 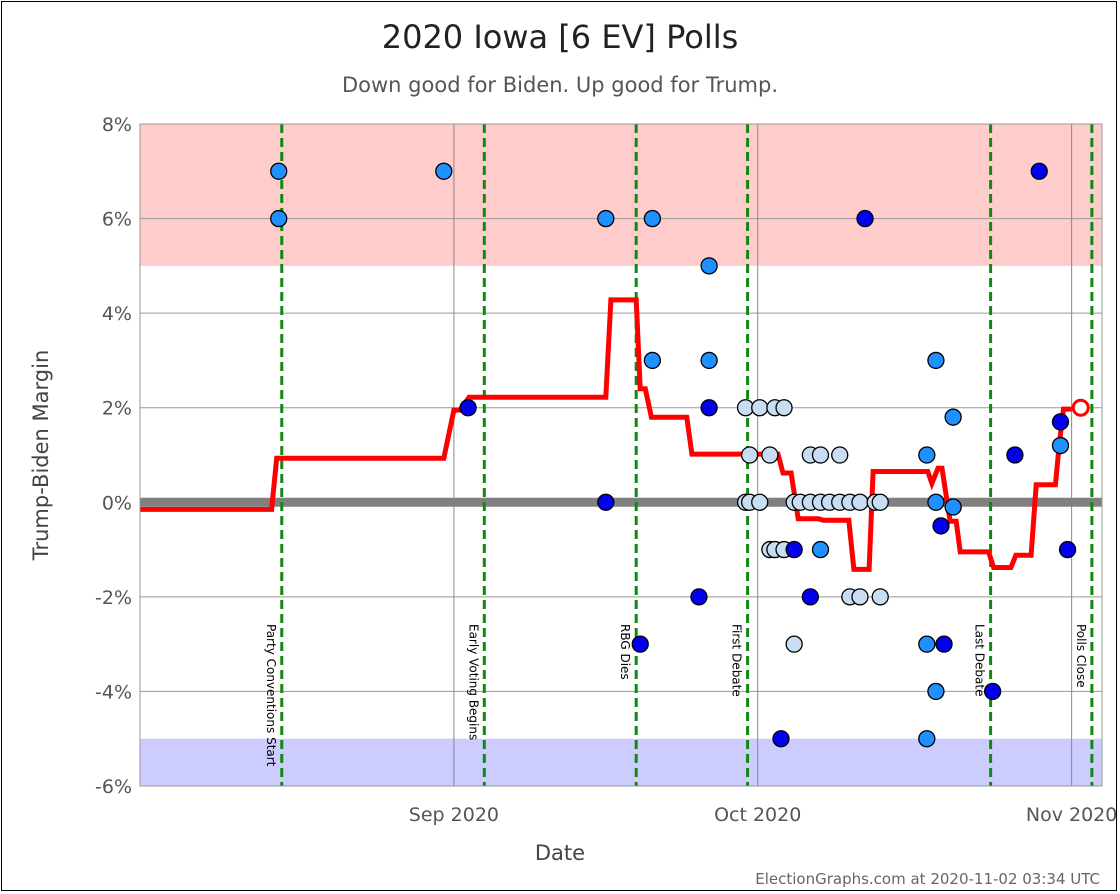 I want to click on x-tick-label-1: Oct 2020, so click(x=757, y=815).